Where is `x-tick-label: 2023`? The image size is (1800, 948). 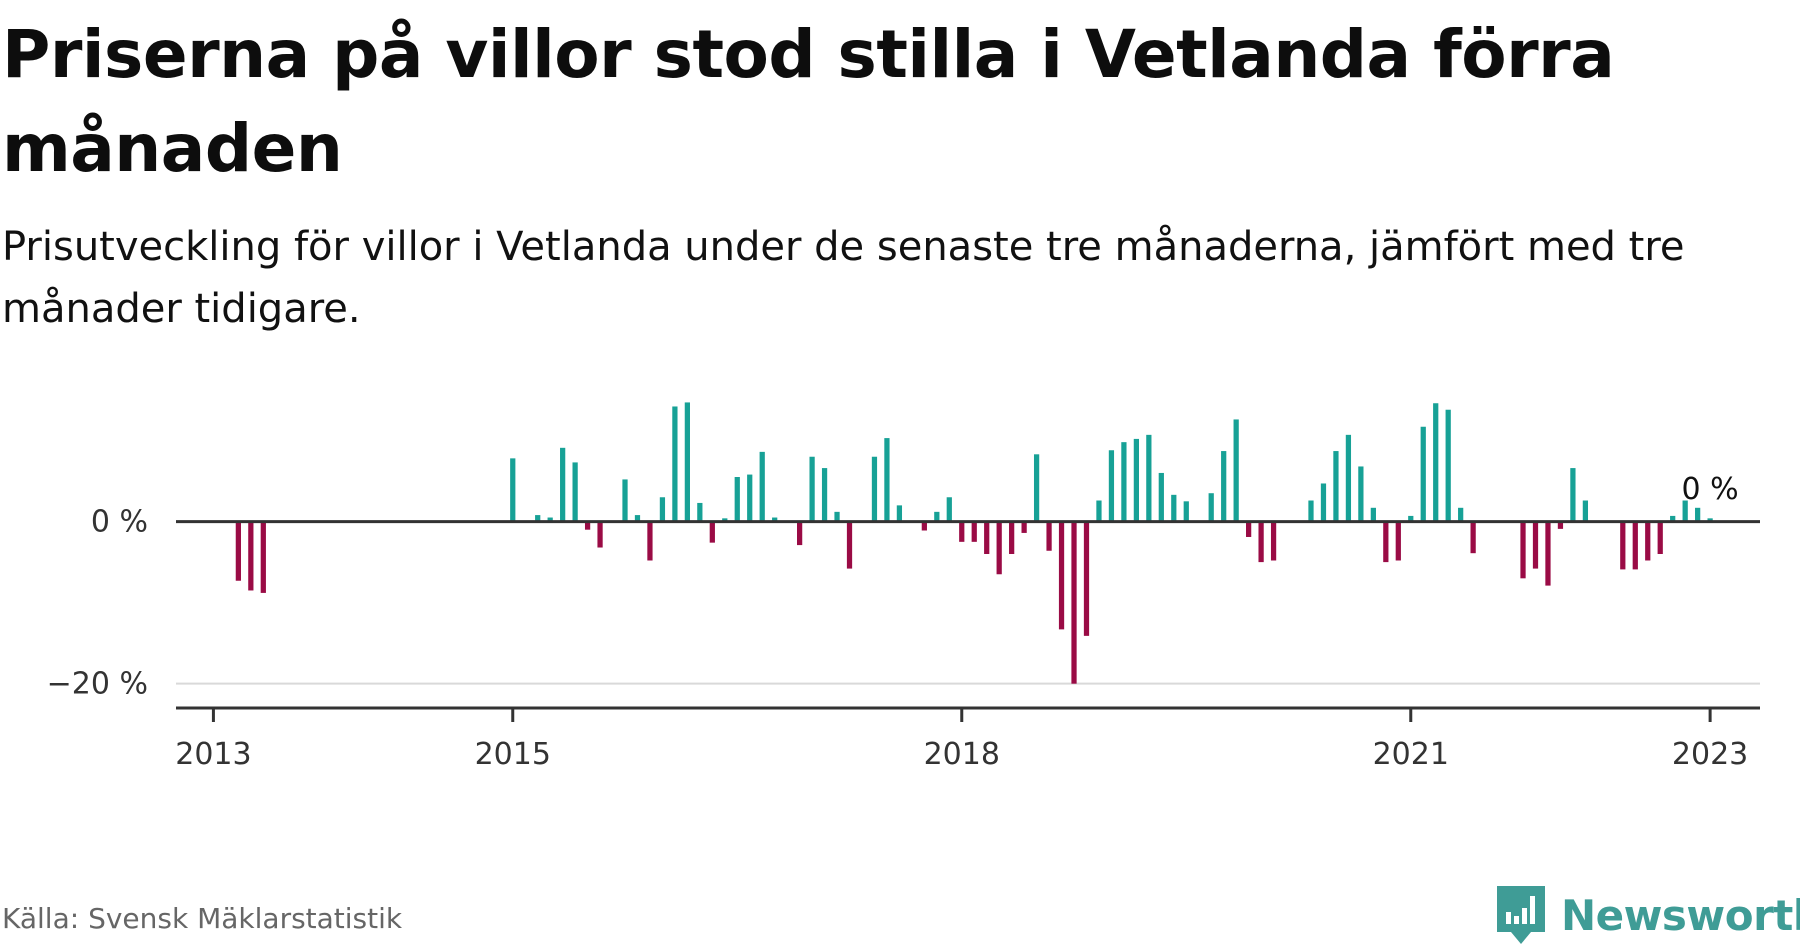
x-tick-label: 2023 is located at coordinates (1710, 754).